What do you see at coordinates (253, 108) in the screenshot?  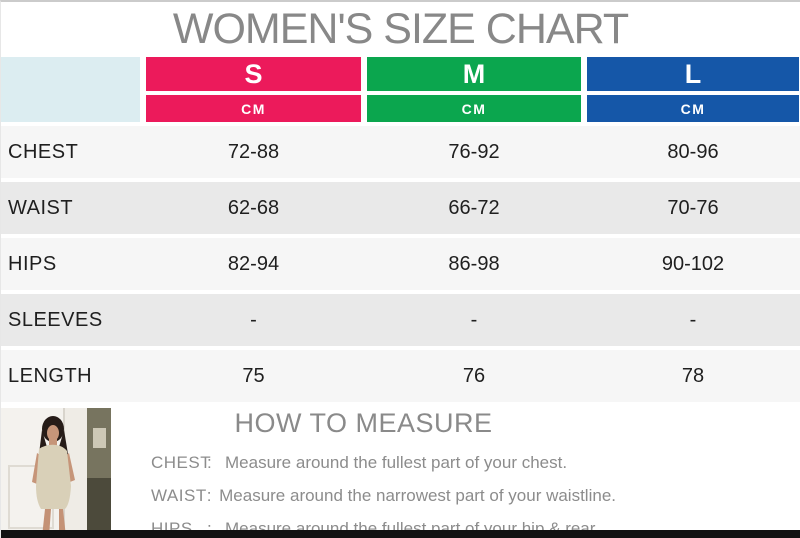 I see `unit-cell-s: CM` at bounding box center [253, 108].